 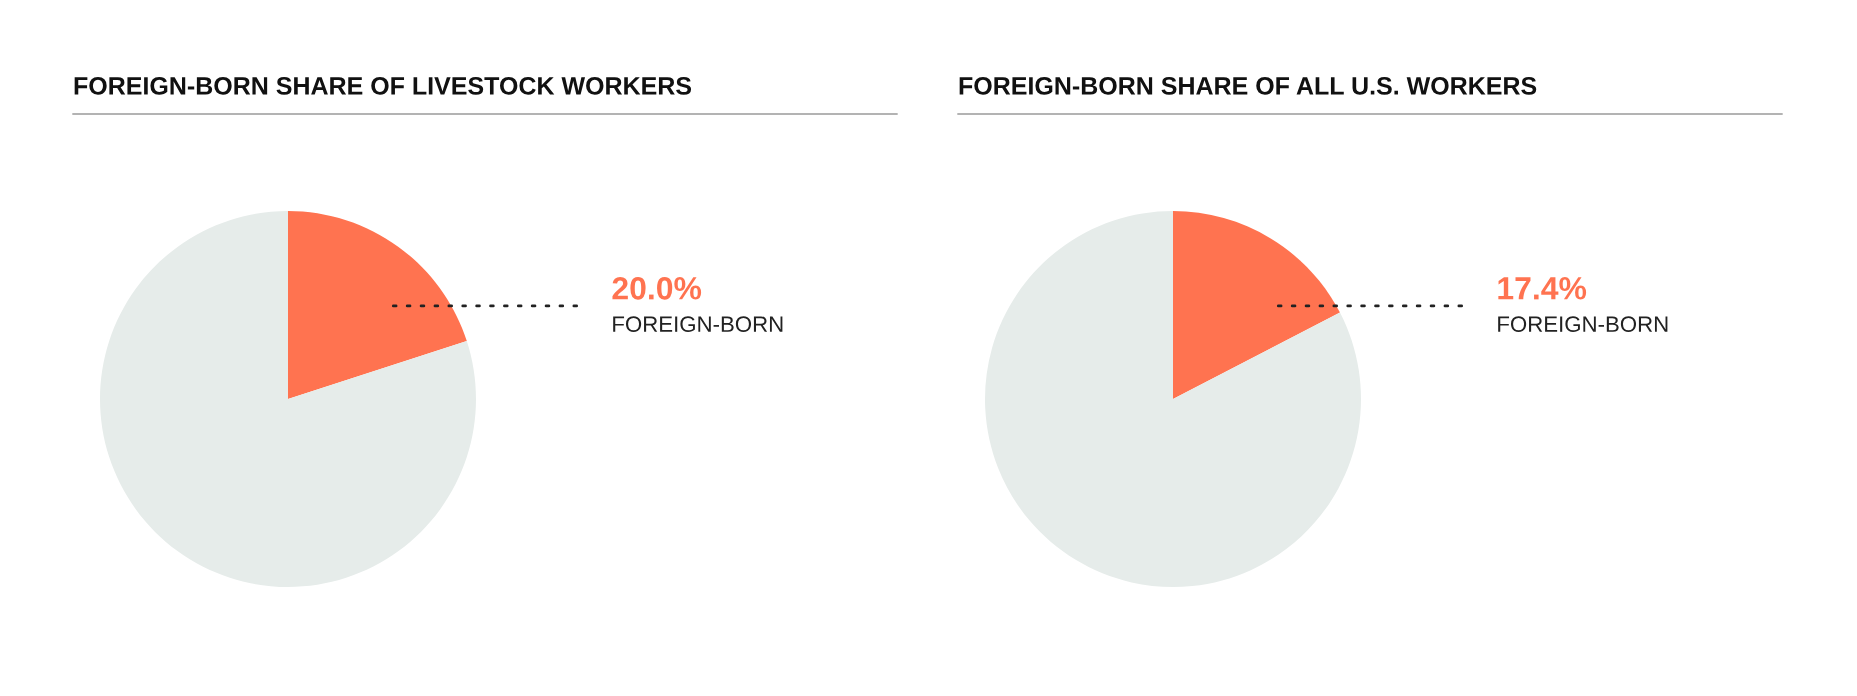 I want to click on chart-title: FOREIGN-BORN SHARE OF ALL U.S. WORKERS, so click(x=1248, y=86).